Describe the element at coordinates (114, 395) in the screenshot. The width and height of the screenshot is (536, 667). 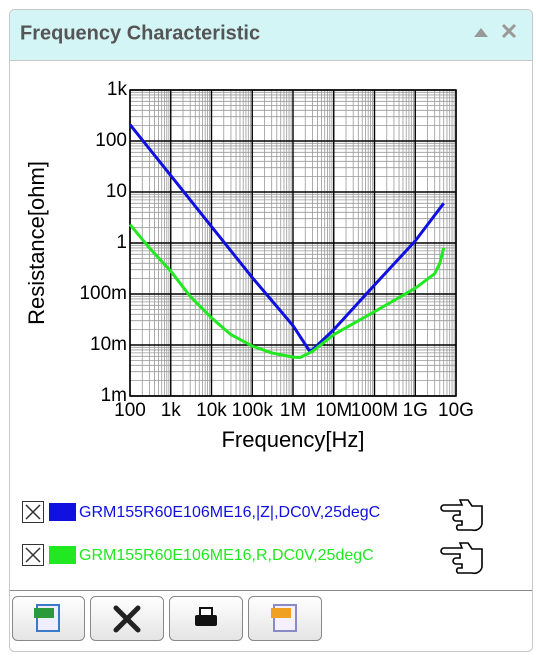
I see `y-tick-label: 1m` at that location.